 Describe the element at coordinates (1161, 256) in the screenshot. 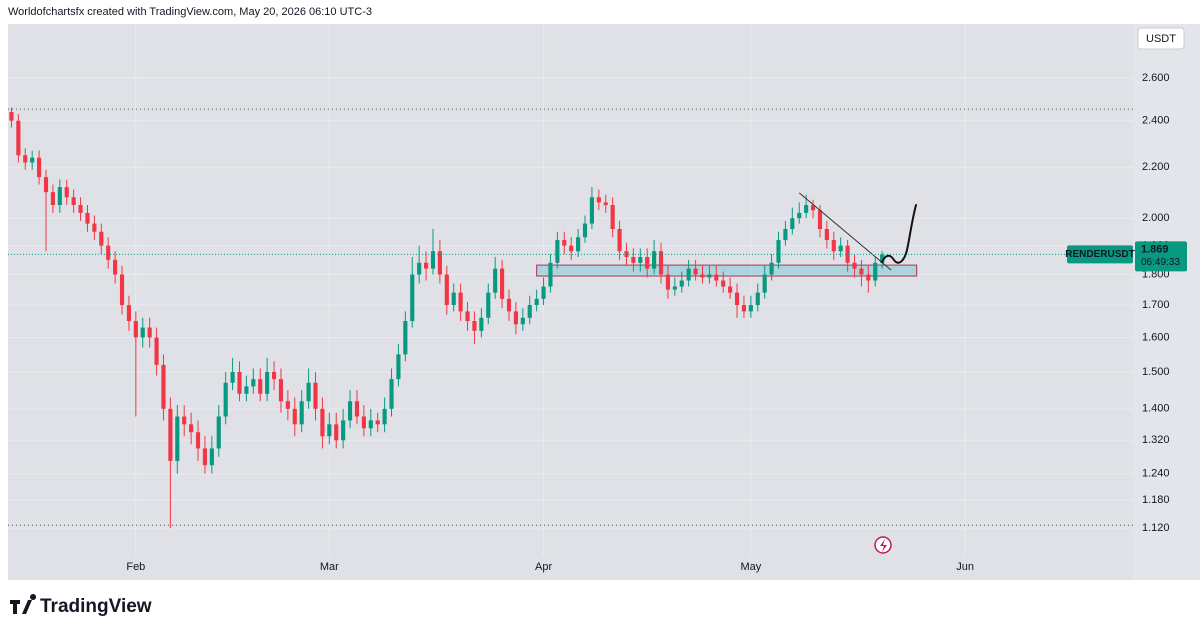

I see `price-tag` at that location.